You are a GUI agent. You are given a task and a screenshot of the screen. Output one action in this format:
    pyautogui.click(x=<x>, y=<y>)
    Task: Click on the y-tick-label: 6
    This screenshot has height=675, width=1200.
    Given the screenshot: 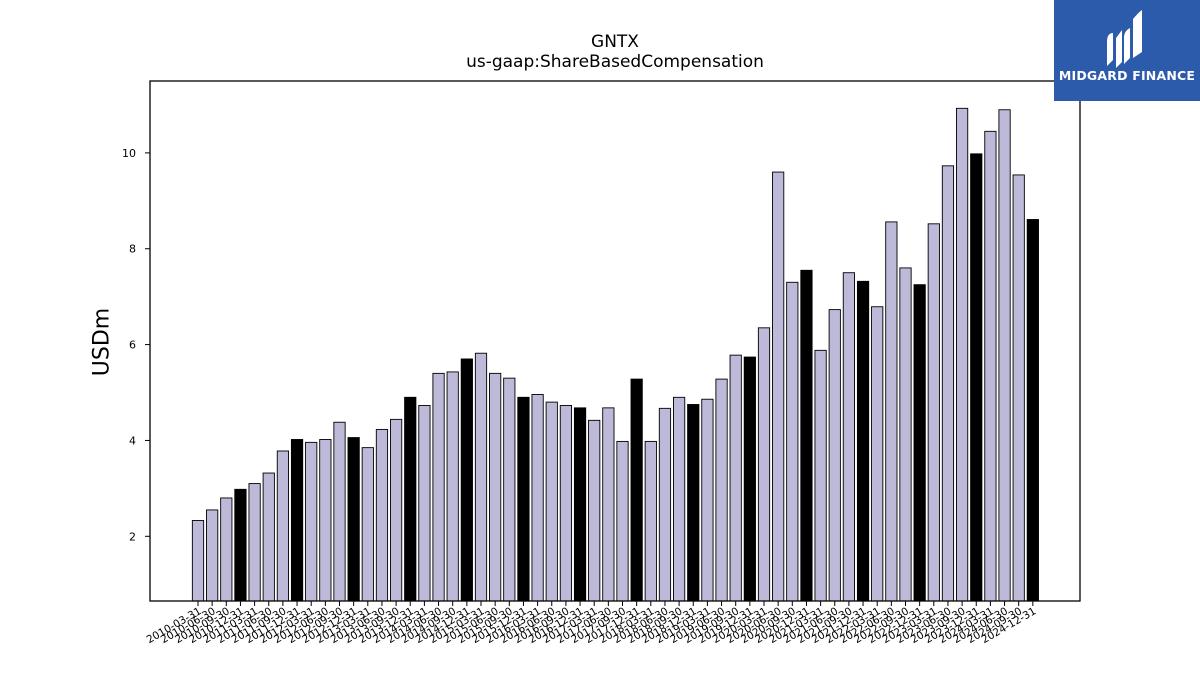 What is the action you would take?
    pyautogui.click(x=132, y=345)
    